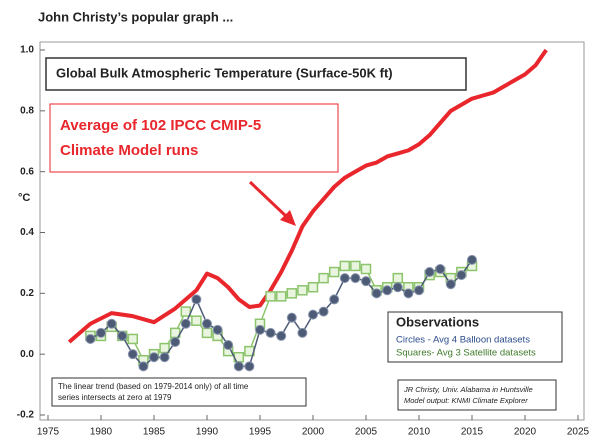 Image resolution: width=599 pixels, height=444 pixels. Describe the element at coordinates (27, 110) in the screenshot. I see `y-tick-label: 0.8` at that location.